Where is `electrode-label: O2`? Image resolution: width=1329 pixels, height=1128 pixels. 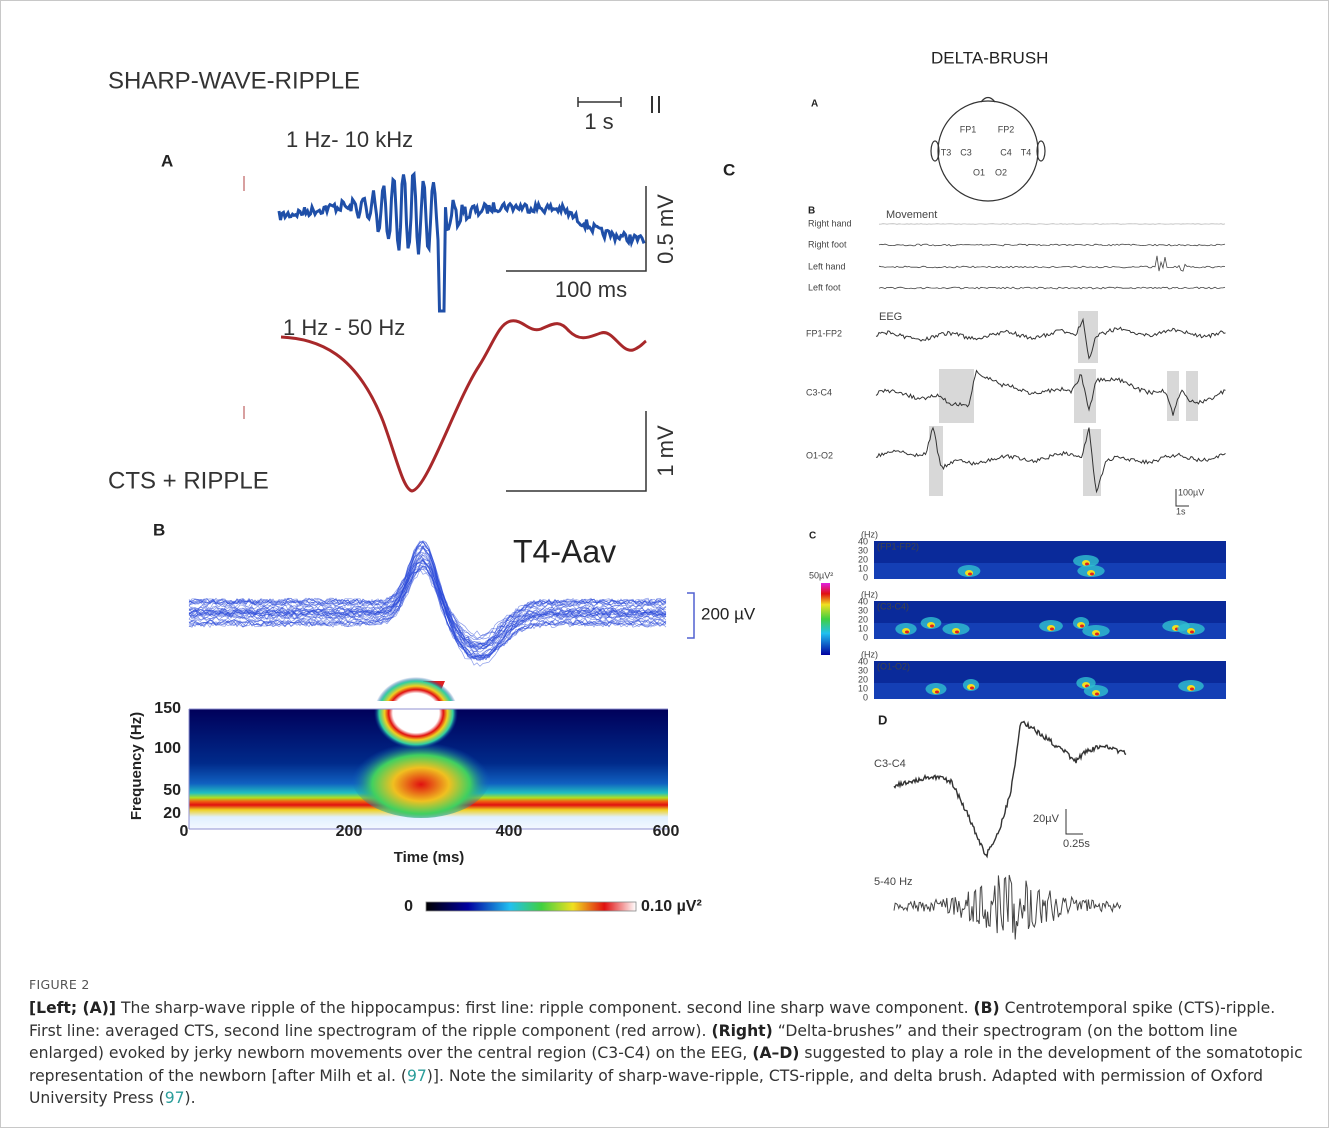
electrode-label: O2 is located at coordinates (1001, 172).